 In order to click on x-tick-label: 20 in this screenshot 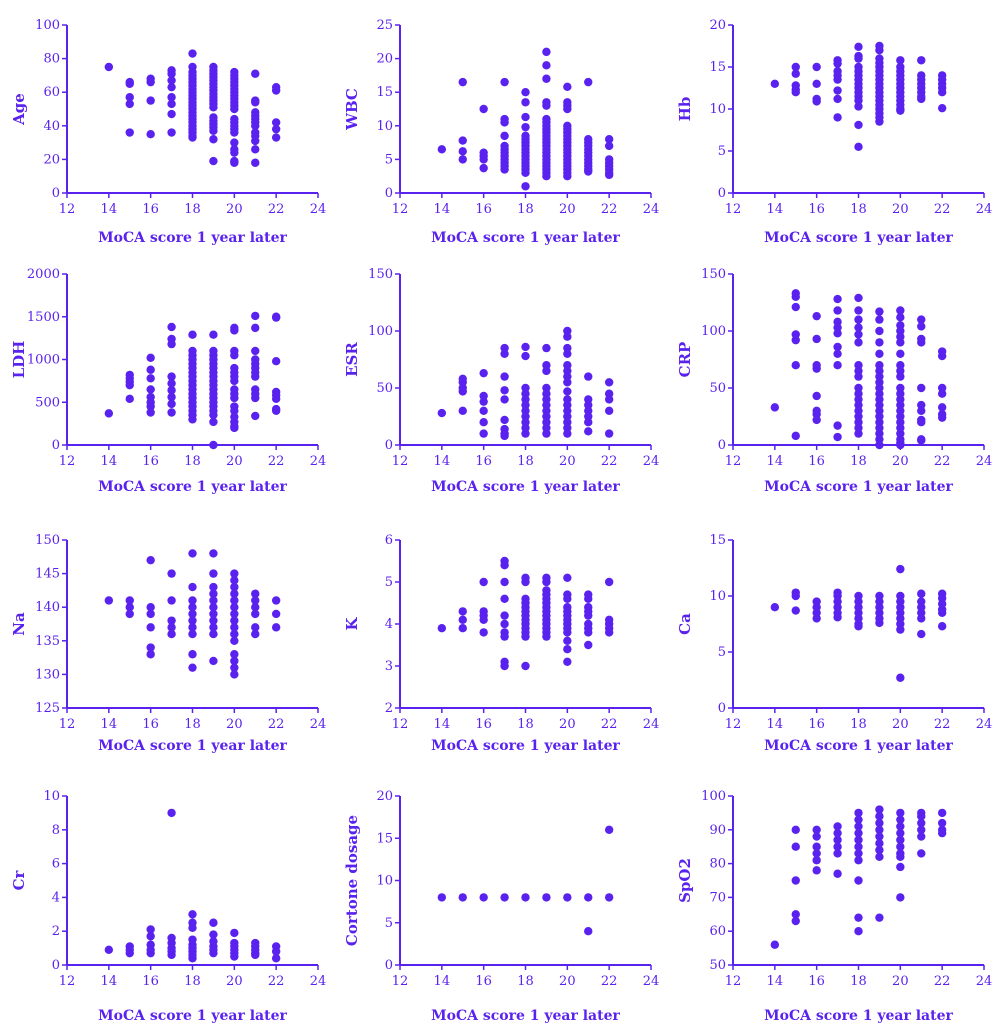, I will do `click(567, 209)`.